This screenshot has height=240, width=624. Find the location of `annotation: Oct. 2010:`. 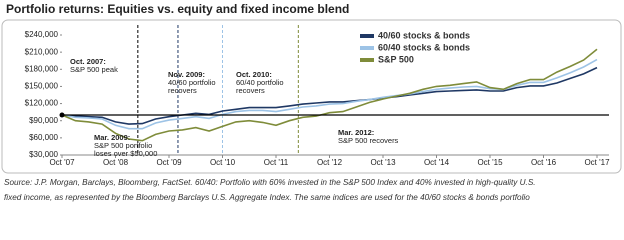

annotation: Oct. 2010: is located at coordinates (254, 74).